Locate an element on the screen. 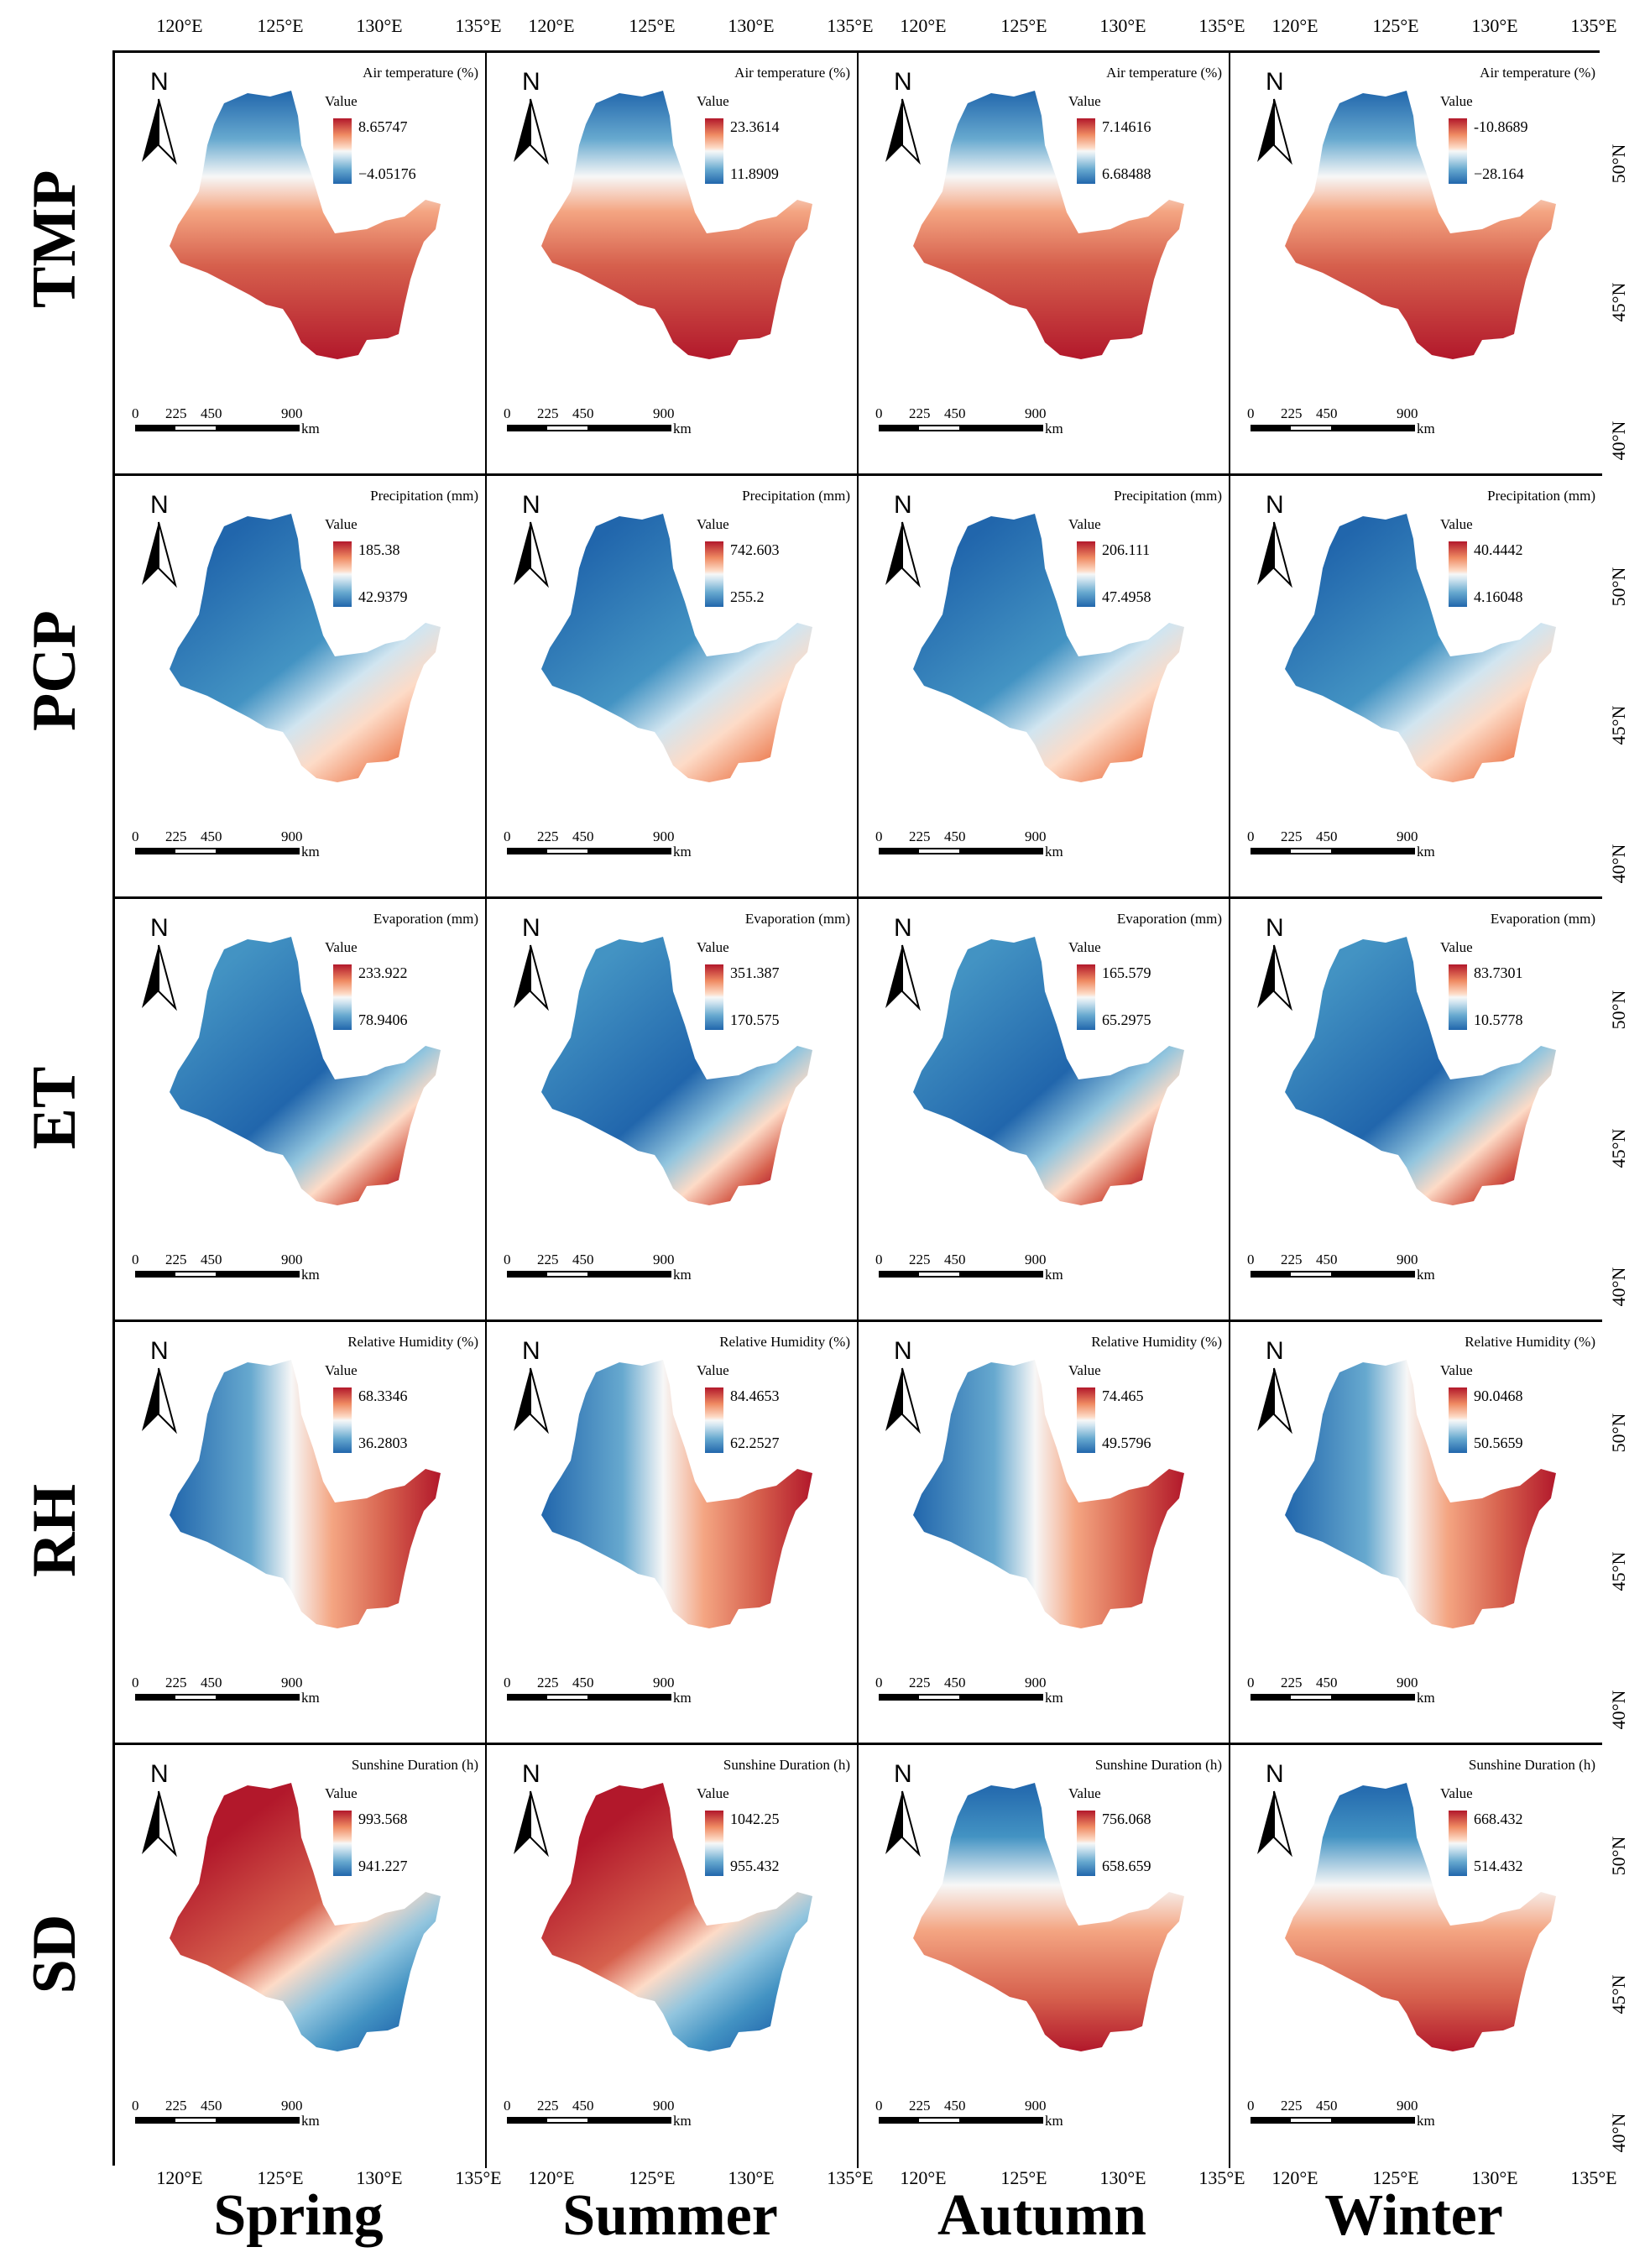  latitude-label: 50°N is located at coordinates (1618, 587).